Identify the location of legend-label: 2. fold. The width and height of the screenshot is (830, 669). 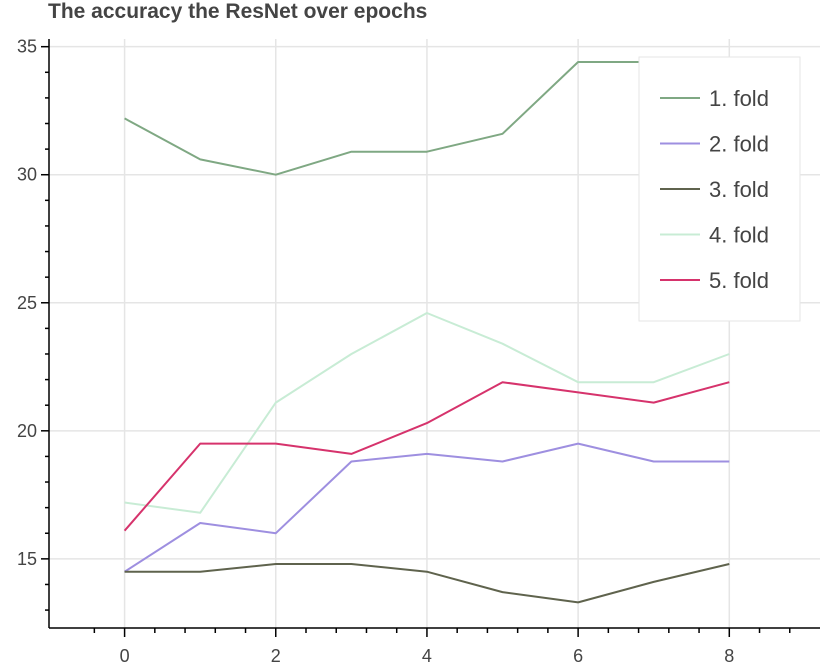
(739, 144).